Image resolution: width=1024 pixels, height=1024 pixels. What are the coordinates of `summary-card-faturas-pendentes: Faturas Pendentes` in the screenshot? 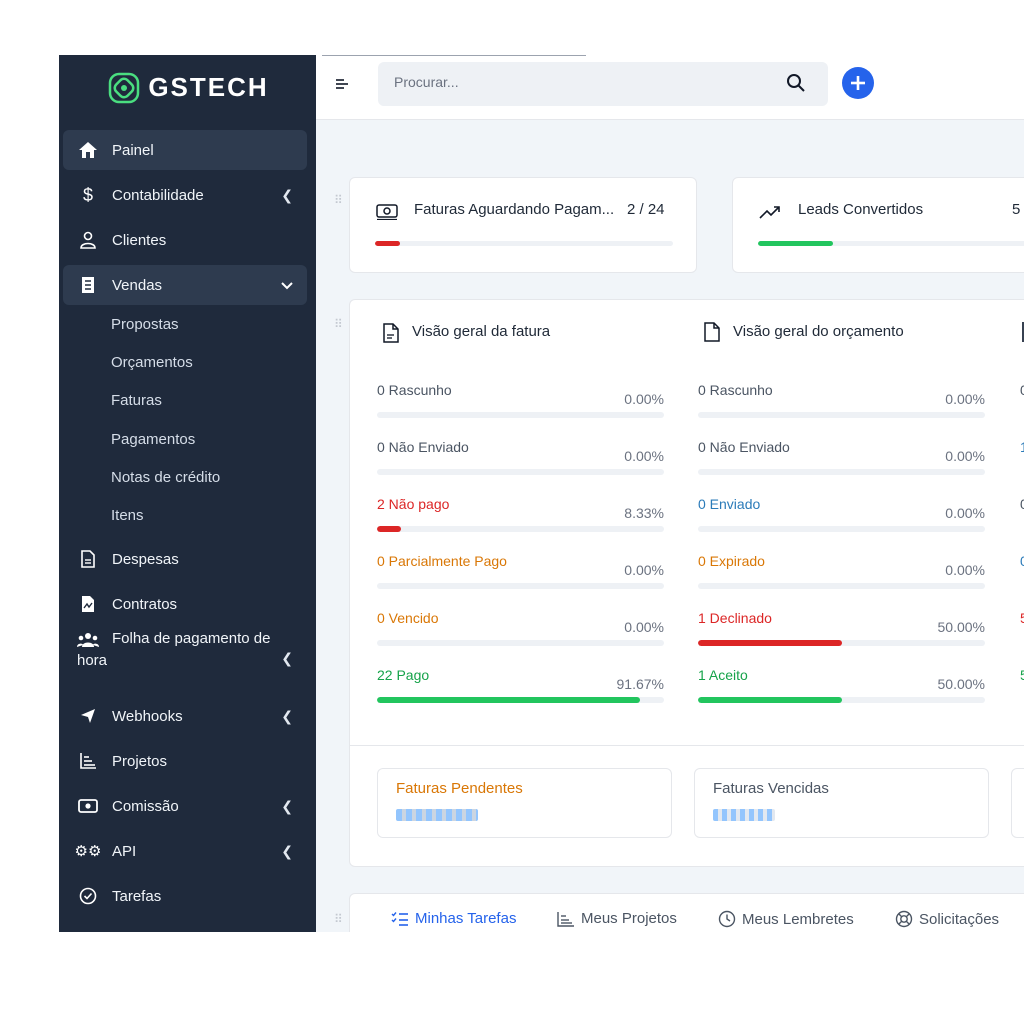 It's located at (524, 803).